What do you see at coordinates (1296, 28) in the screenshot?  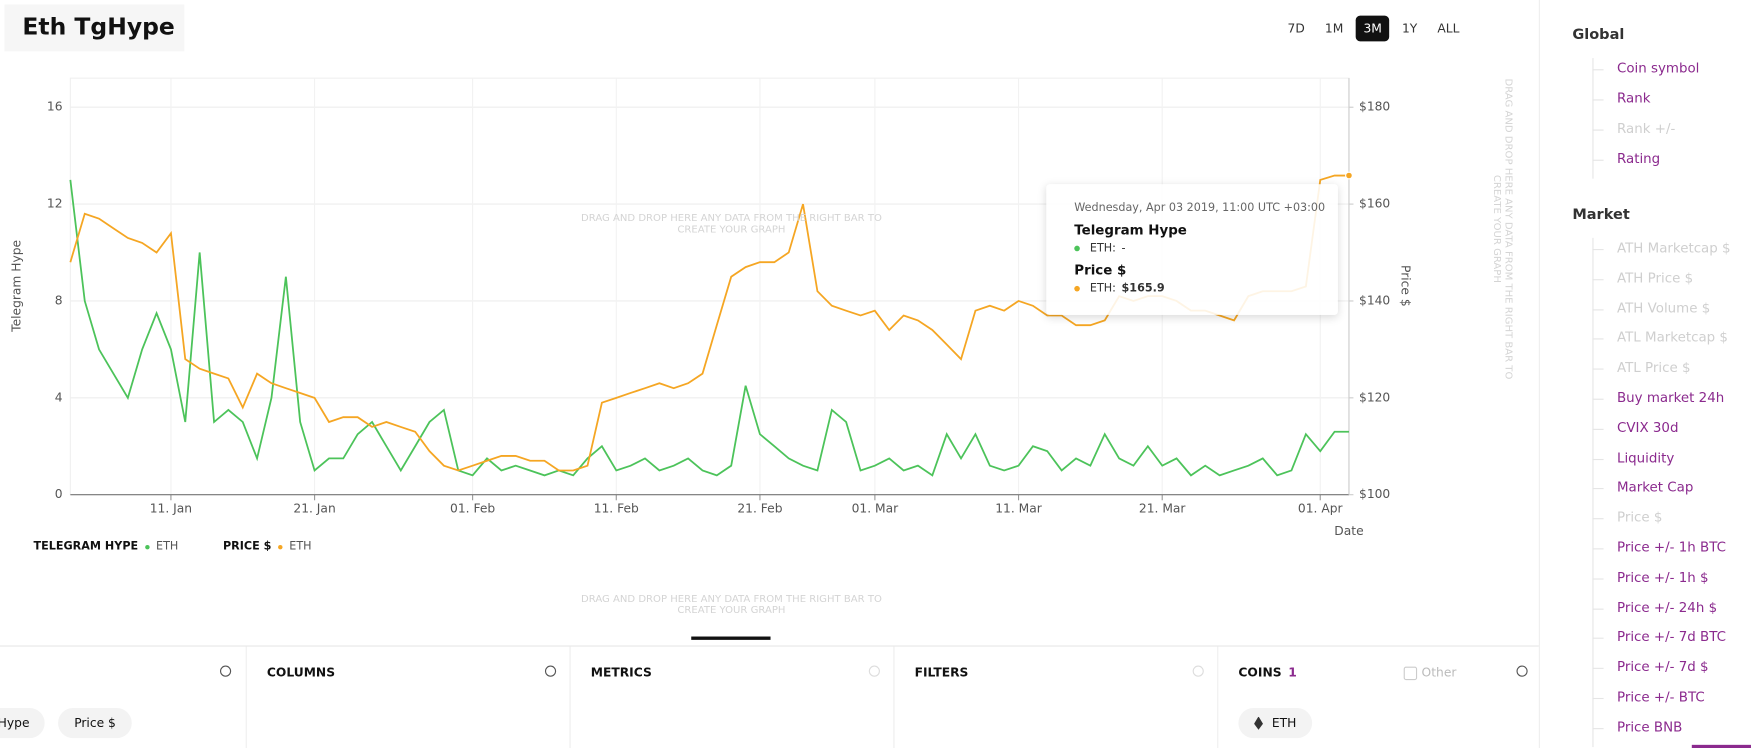 I see `range-button: 7D` at bounding box center [1296, 28].